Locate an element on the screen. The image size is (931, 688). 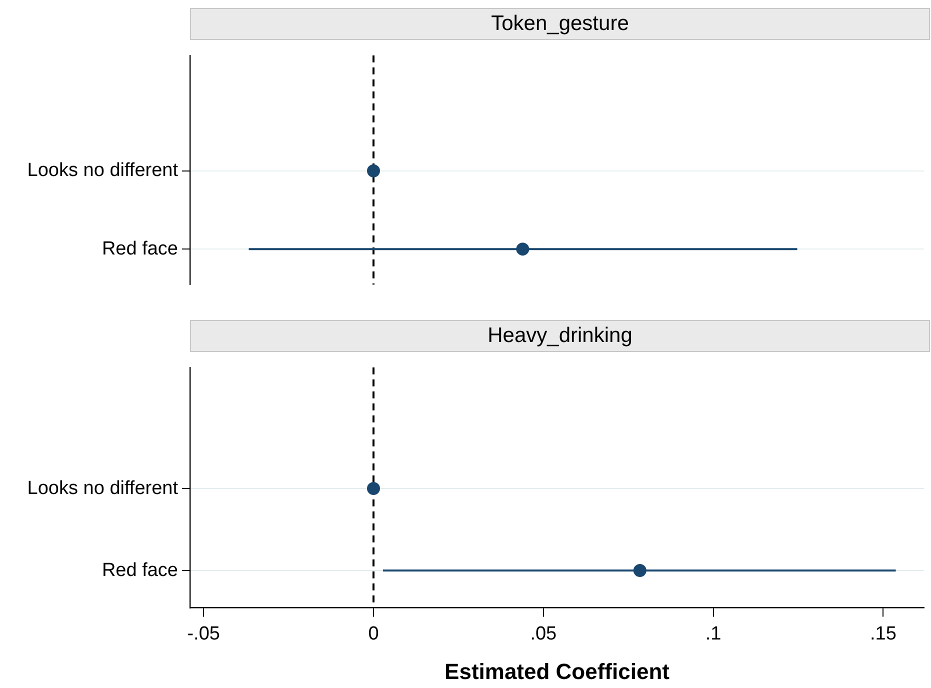
x-tick-label: .1 is located at coordinates (713, 633).